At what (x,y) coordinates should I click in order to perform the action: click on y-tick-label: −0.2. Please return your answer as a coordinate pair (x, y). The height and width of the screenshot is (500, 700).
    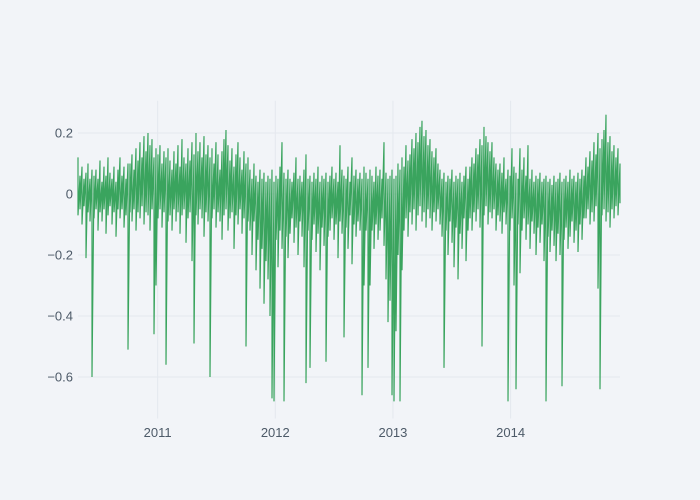
    Looking at the image, I should click on (60, 255).